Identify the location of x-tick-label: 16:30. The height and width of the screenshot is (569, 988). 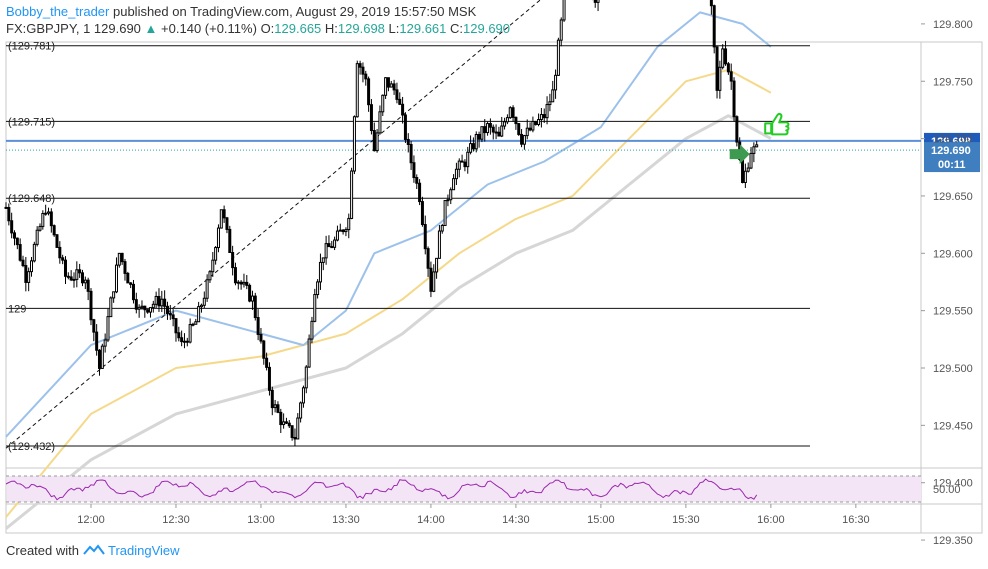
(856, 520).